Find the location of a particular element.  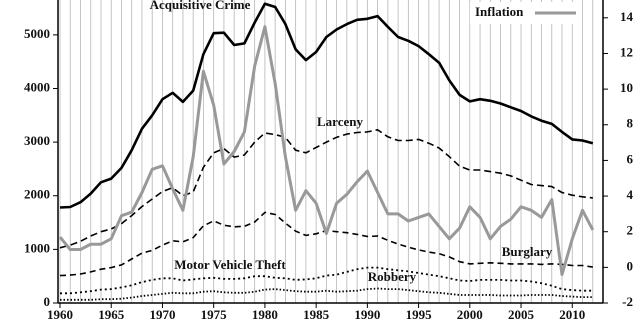

y2-tick-label: 10 is located at coordinates (626, 87).